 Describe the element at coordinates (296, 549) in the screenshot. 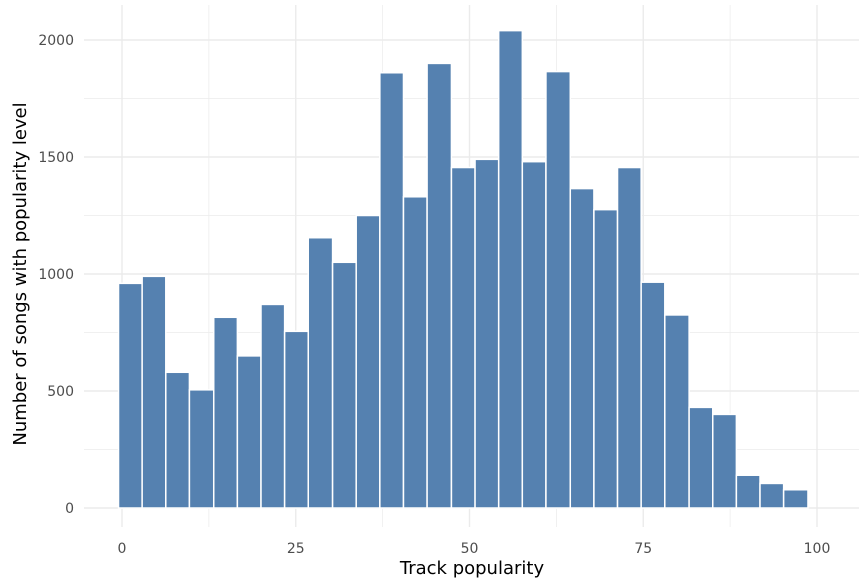

I see `x-tick-label: 25` at that location.